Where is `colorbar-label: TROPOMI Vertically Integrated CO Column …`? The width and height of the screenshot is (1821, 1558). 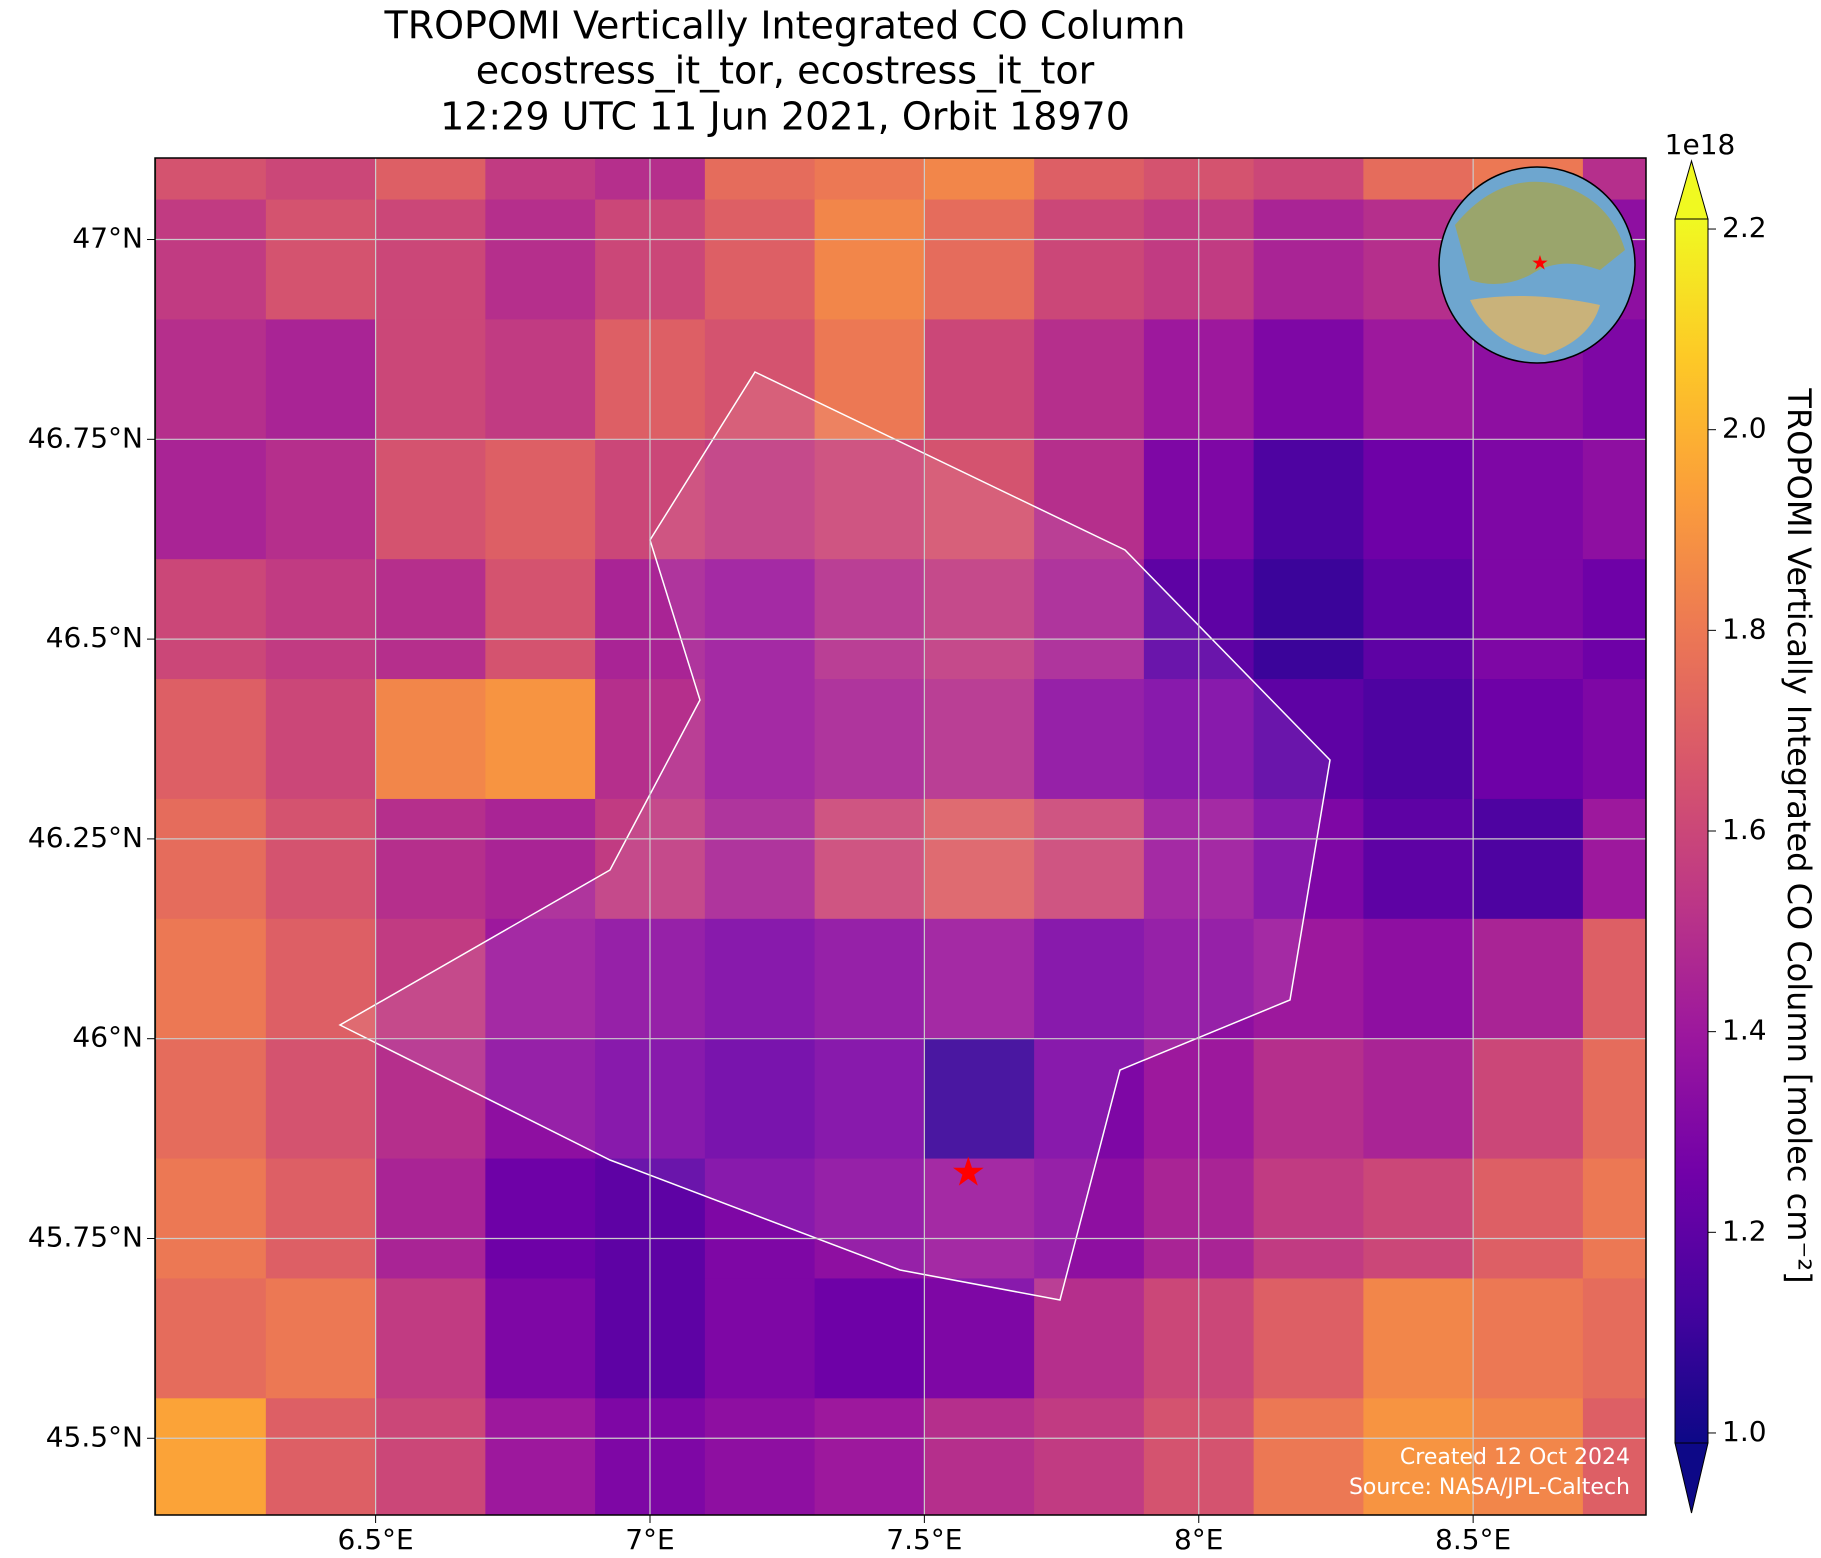 colorbar-label: TROPOMI Vertically Integrated CO Column … is located at coordinates (1799, 835).